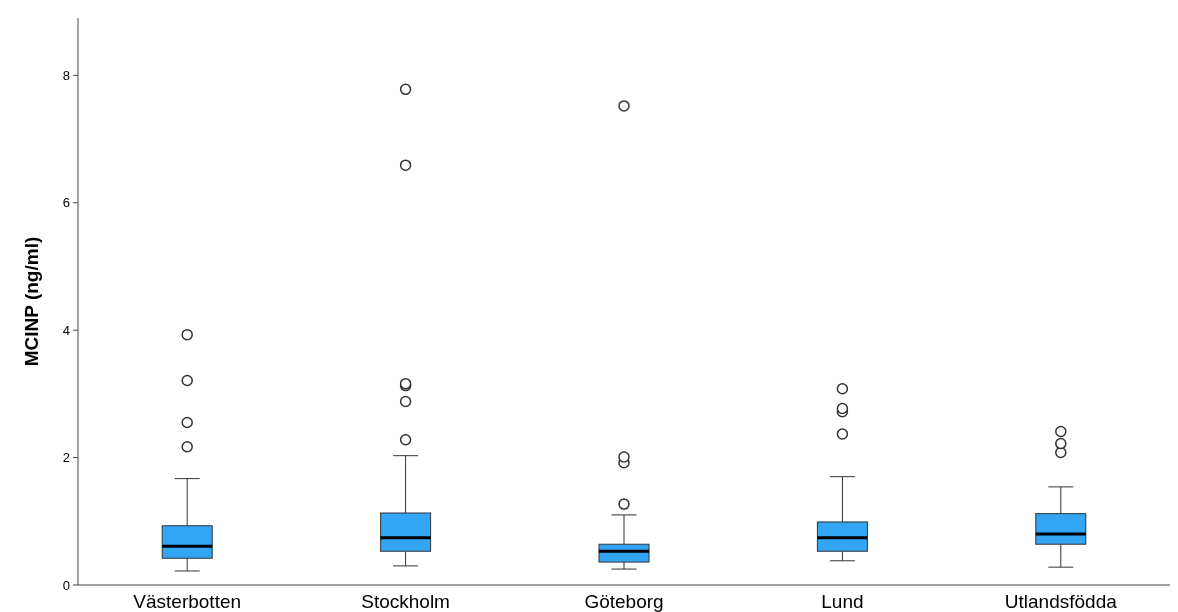  Describe the element at coordinates (842, 601) in the screenshot. I see `x-tick-label: Lund` at that location.